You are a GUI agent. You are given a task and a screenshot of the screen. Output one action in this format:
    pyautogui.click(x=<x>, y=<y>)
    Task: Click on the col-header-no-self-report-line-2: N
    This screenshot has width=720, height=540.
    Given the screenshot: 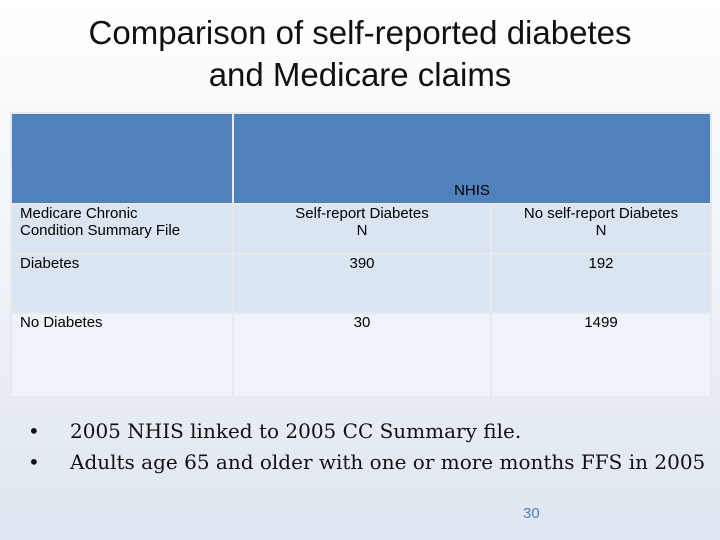 What is the action you would take?
    pyautogui.click(x=601, y=230)
    